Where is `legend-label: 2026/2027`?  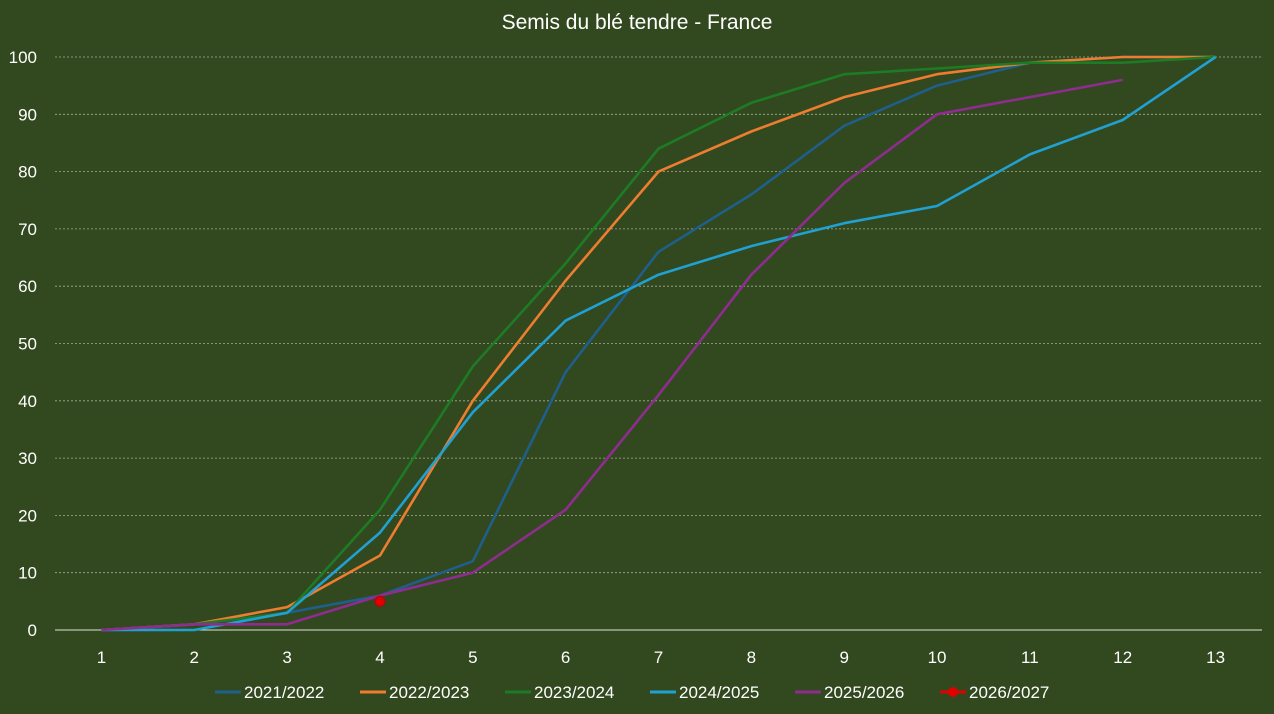
legend-label: 2026/2027 is located at coordinates (1009, 692).